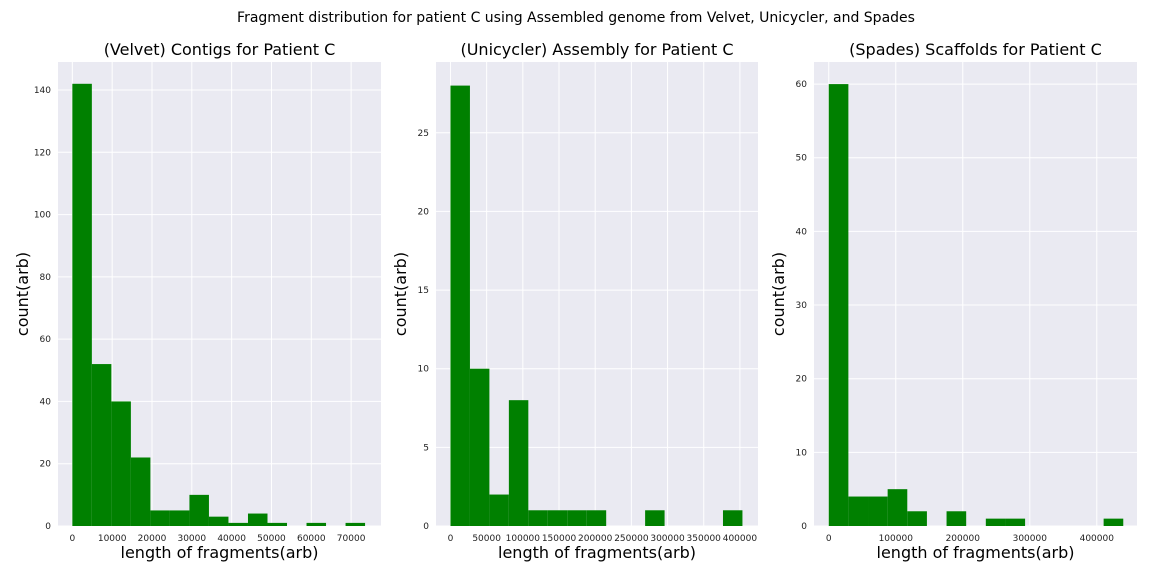 The image size is (1152, 576). Describe the element at coordinates (802, 306) in the screenshot. I see `y-tick-label: 30` at that location.